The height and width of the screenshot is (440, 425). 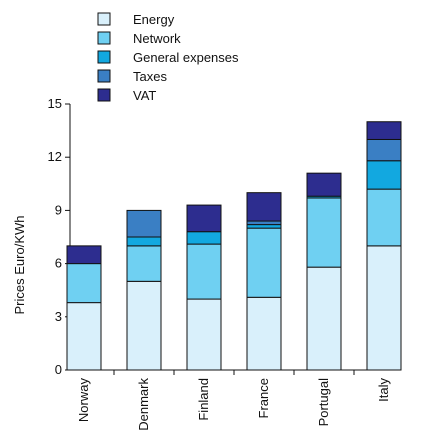 What do you see at coordinates (58, 316) in the screenshot?
I see `y-tick-label: 3` at bounding box center [58, 316].